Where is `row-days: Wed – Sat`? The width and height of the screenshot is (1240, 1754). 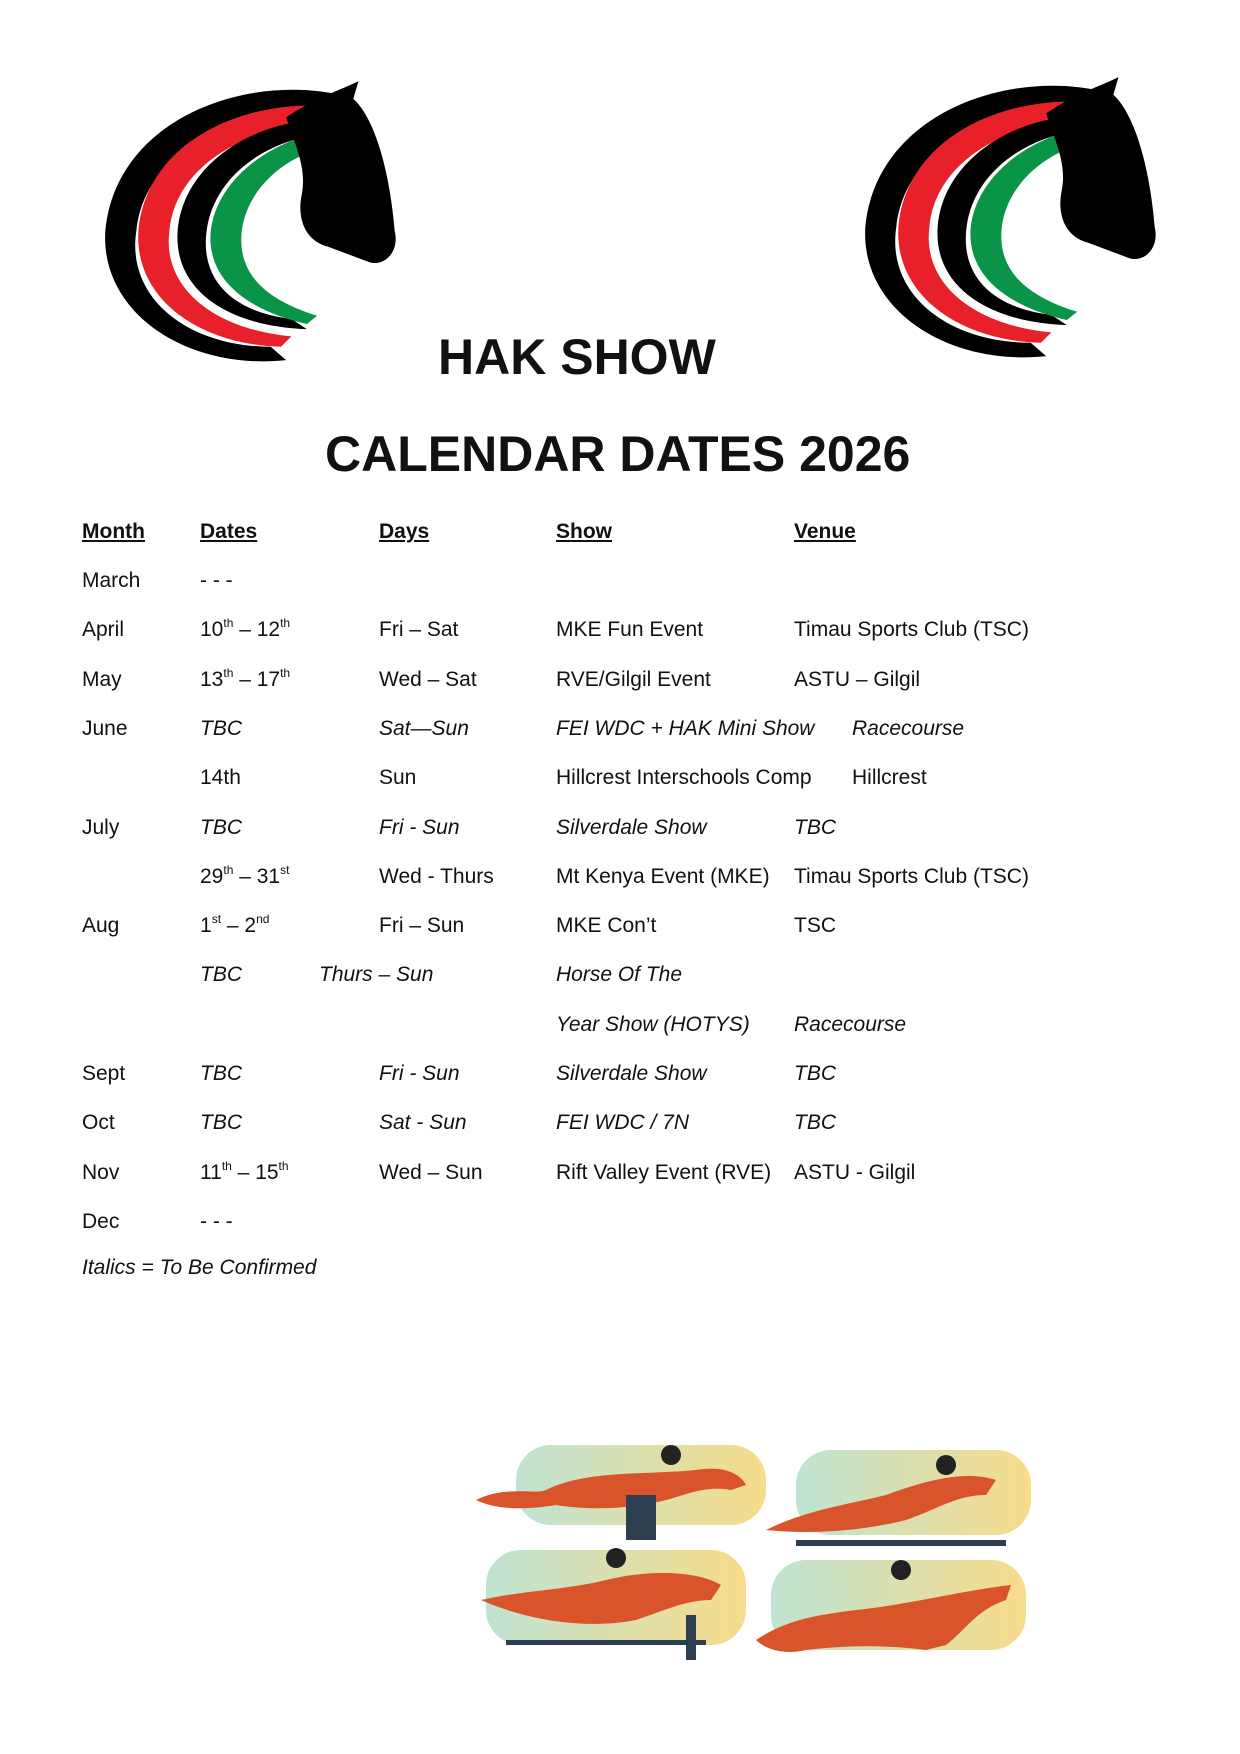
row-days: Wed – Sat is located at coordinates (428, 679).